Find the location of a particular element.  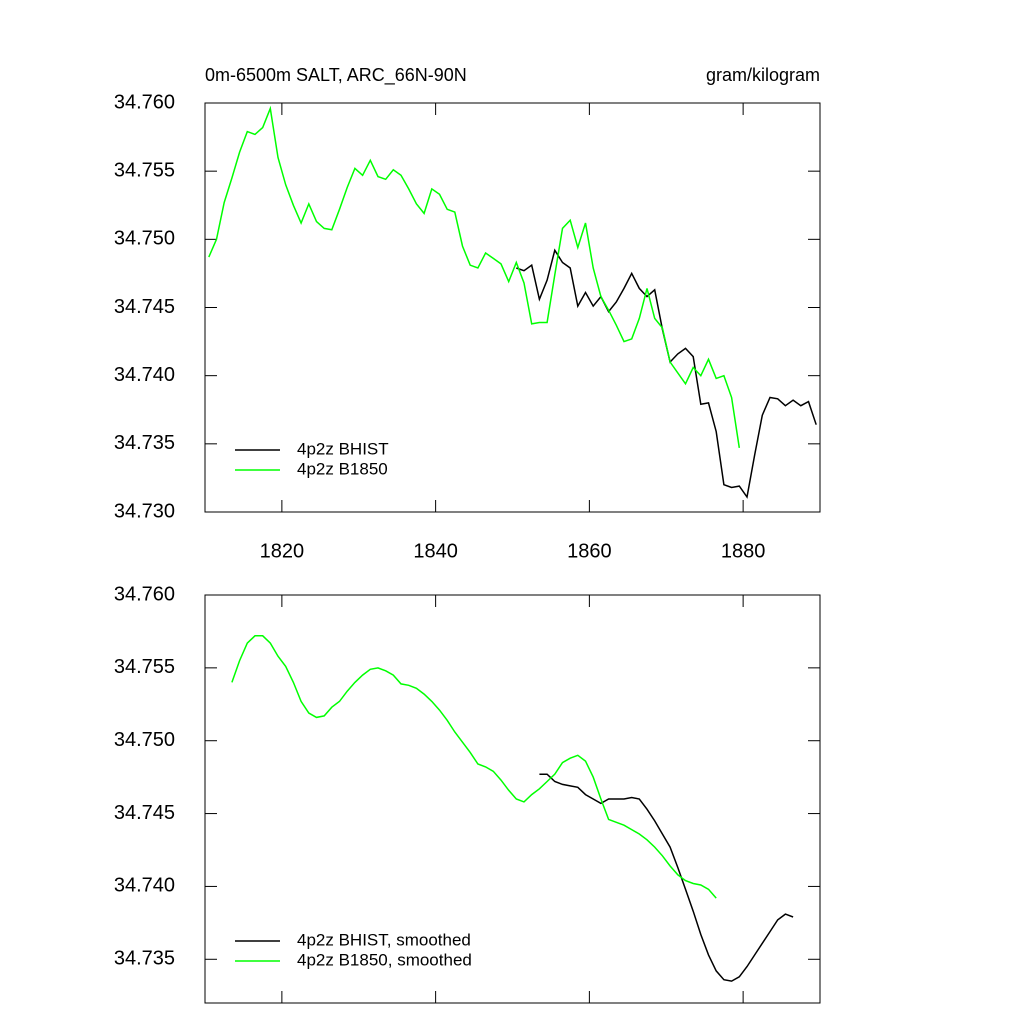

legend-label: 4p2z BHIST is located at coordinates (343, 448).